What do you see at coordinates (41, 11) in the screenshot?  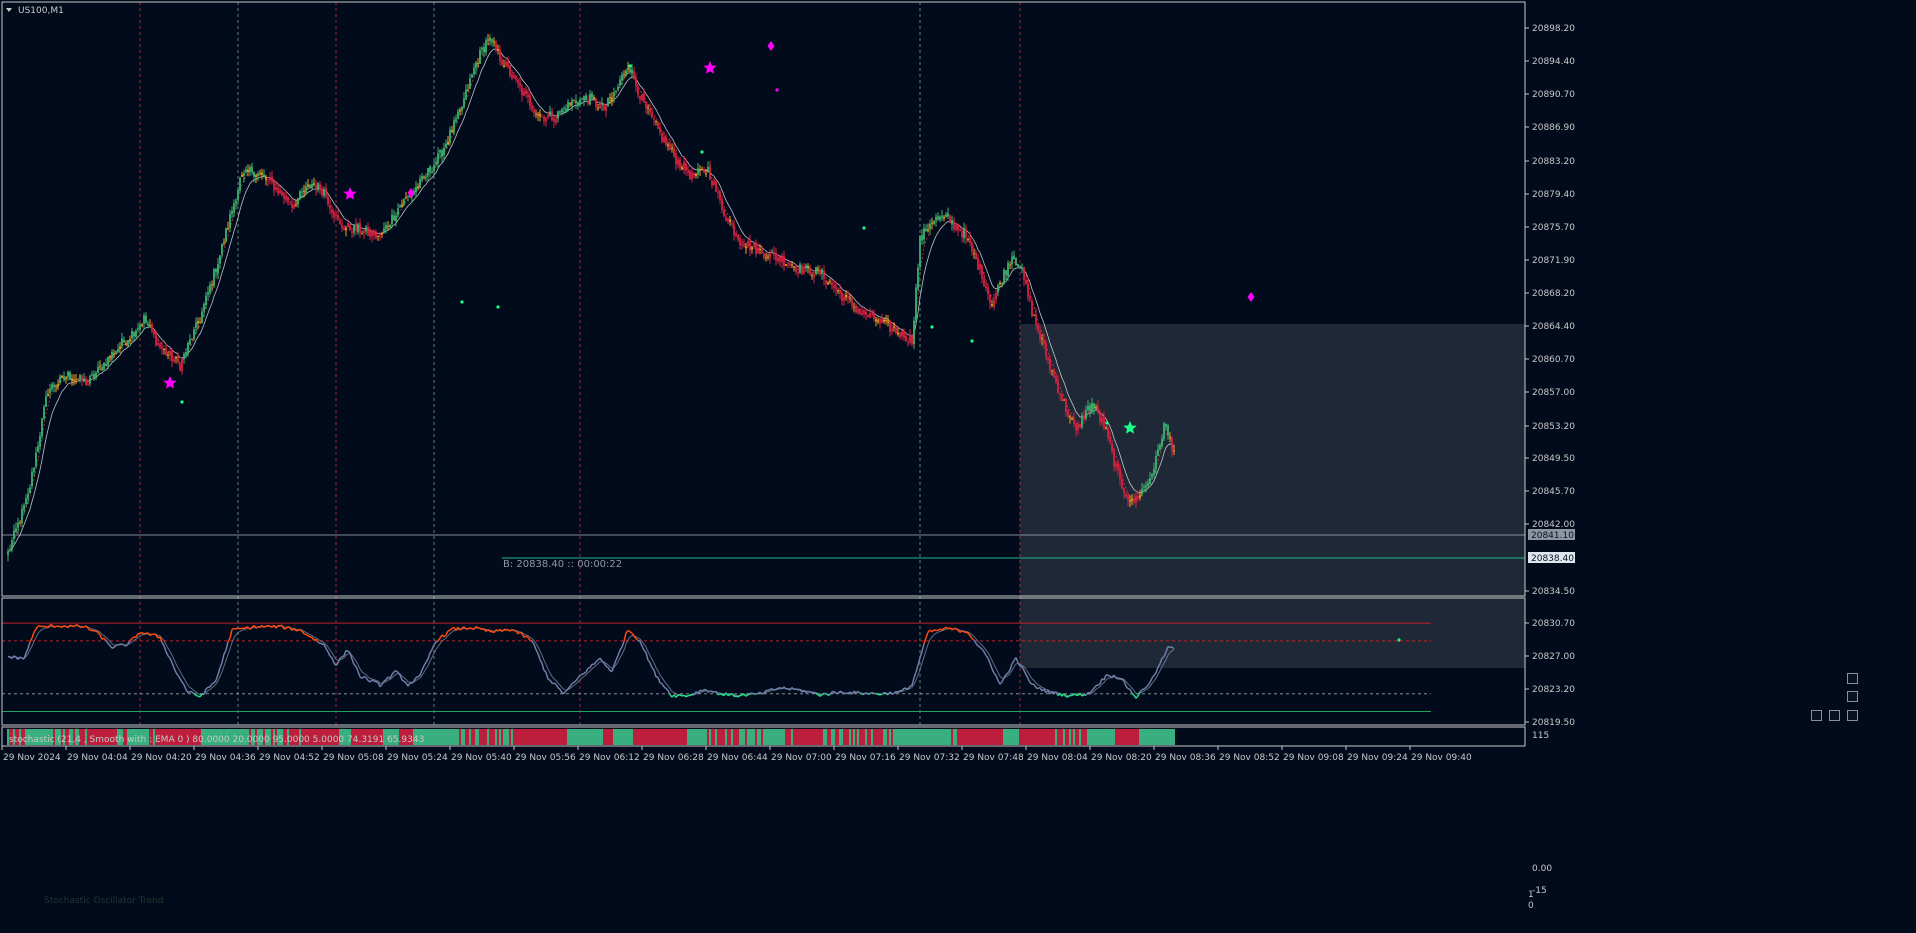 I see `symbol-label: US100,M1` at bounding box center [41, 11].